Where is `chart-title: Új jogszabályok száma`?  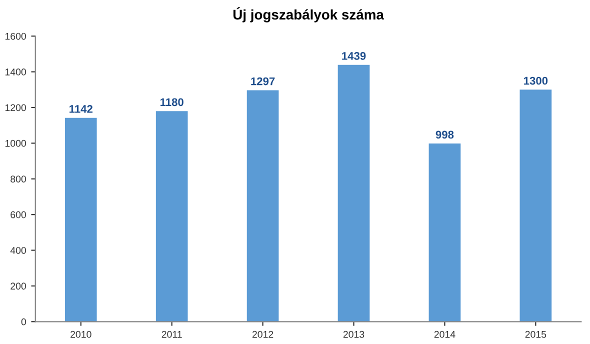
chart-title: Új jogszabályok száma is located at coordinates (308, 14).